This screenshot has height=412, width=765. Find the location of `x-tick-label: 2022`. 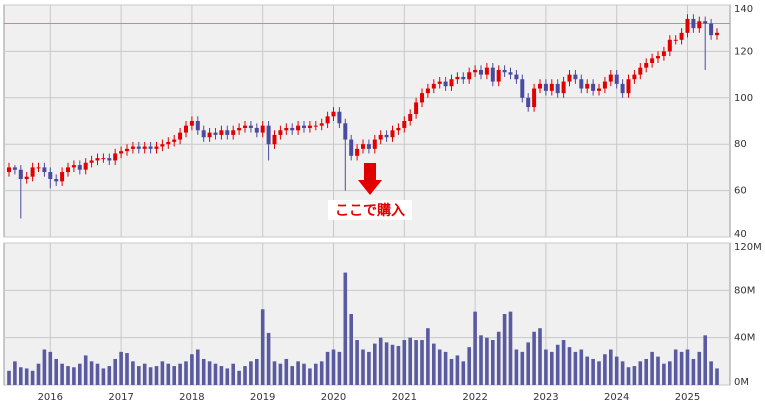

x-tick-label: 2022 is located at coordinates (474, 397).